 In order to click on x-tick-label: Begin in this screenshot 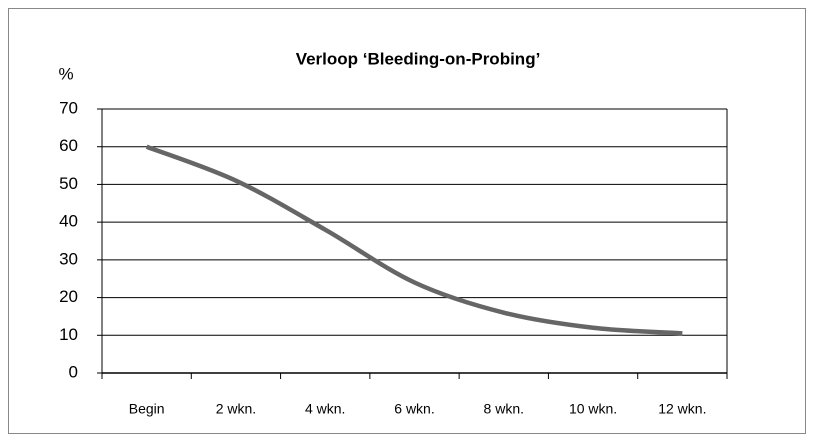, I will do `click(147, 409)`.